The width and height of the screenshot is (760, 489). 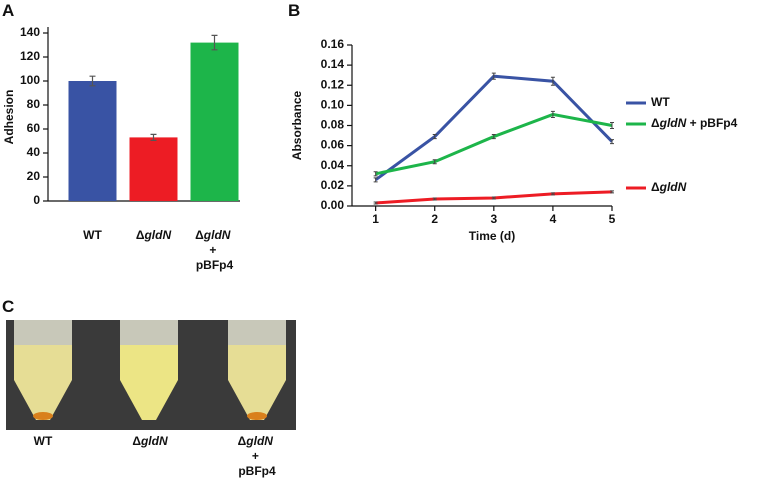 What do you see at coordinates (30, 32) in the screenshot?
I see `y-tick-label: 140` at bounding box center [30, 32].